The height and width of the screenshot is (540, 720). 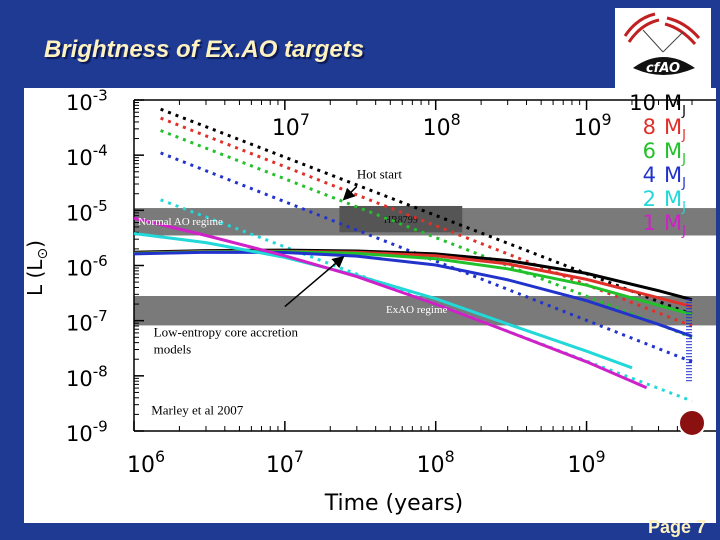 What do you see at coordinates (657, 165) in the screenshot?
I see `legend: 10 MJ 8 MJ 6 MJ 4 MJ 2 MJ 1 MJ` at bounding box center [657, 165].